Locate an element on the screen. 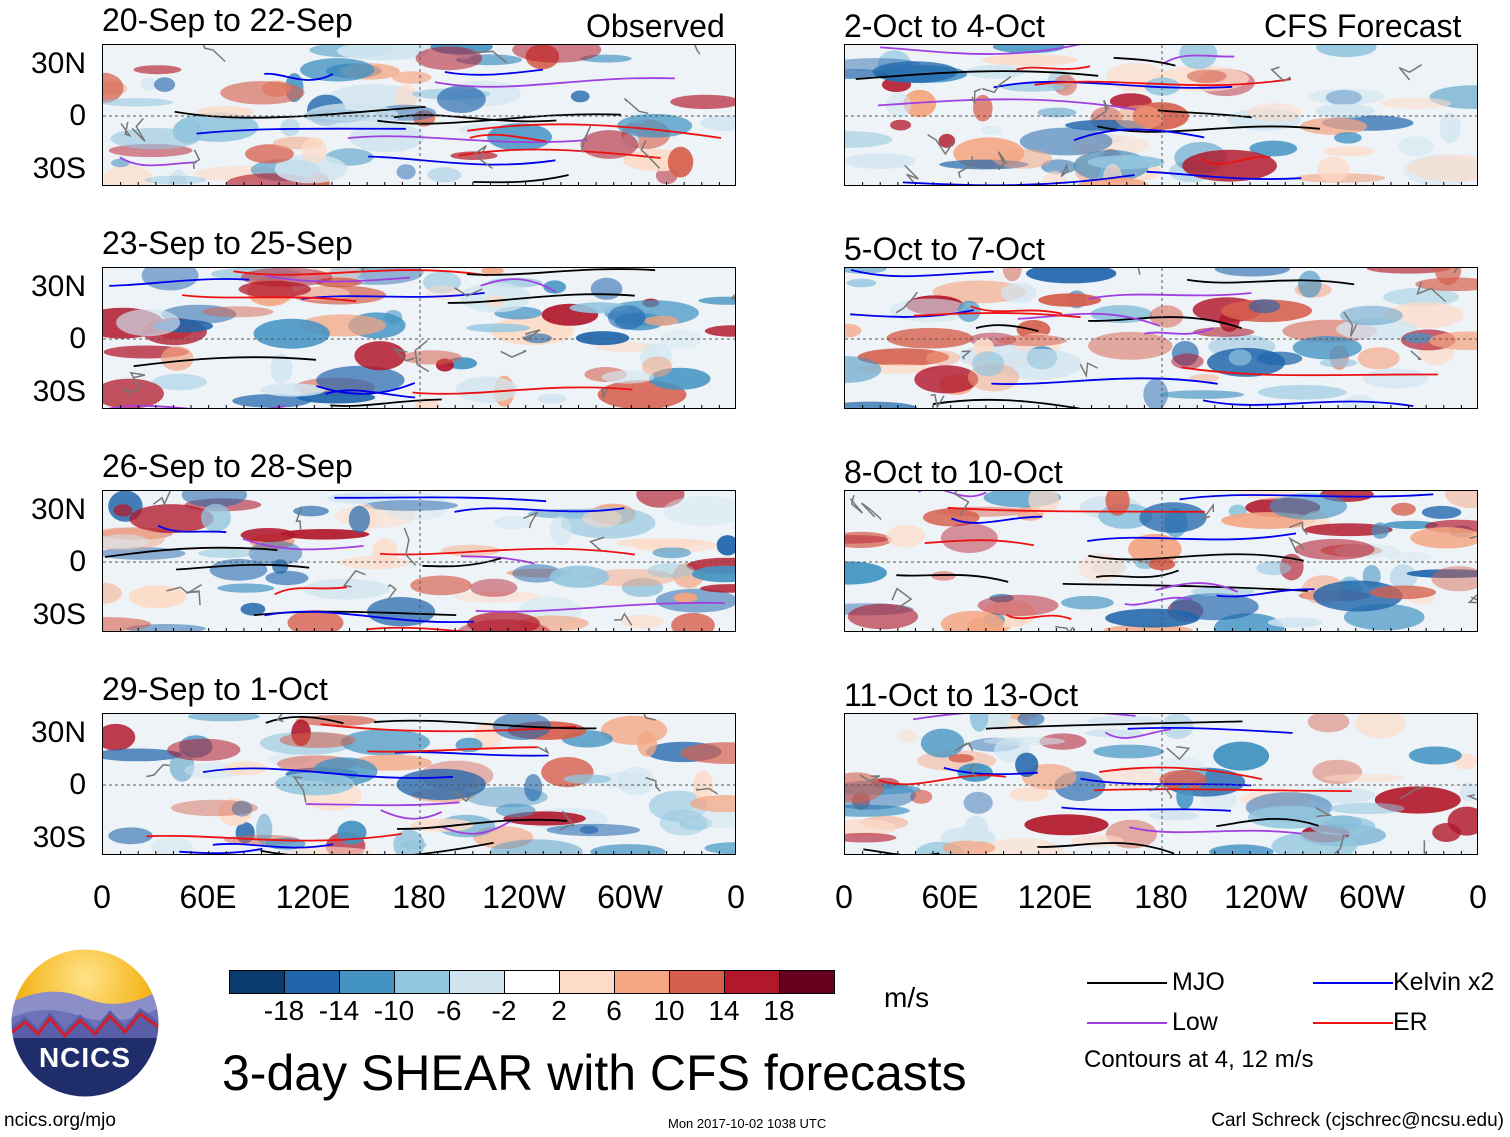  lon-tick-120w-left: 120W is located at coordinates (524, 897).